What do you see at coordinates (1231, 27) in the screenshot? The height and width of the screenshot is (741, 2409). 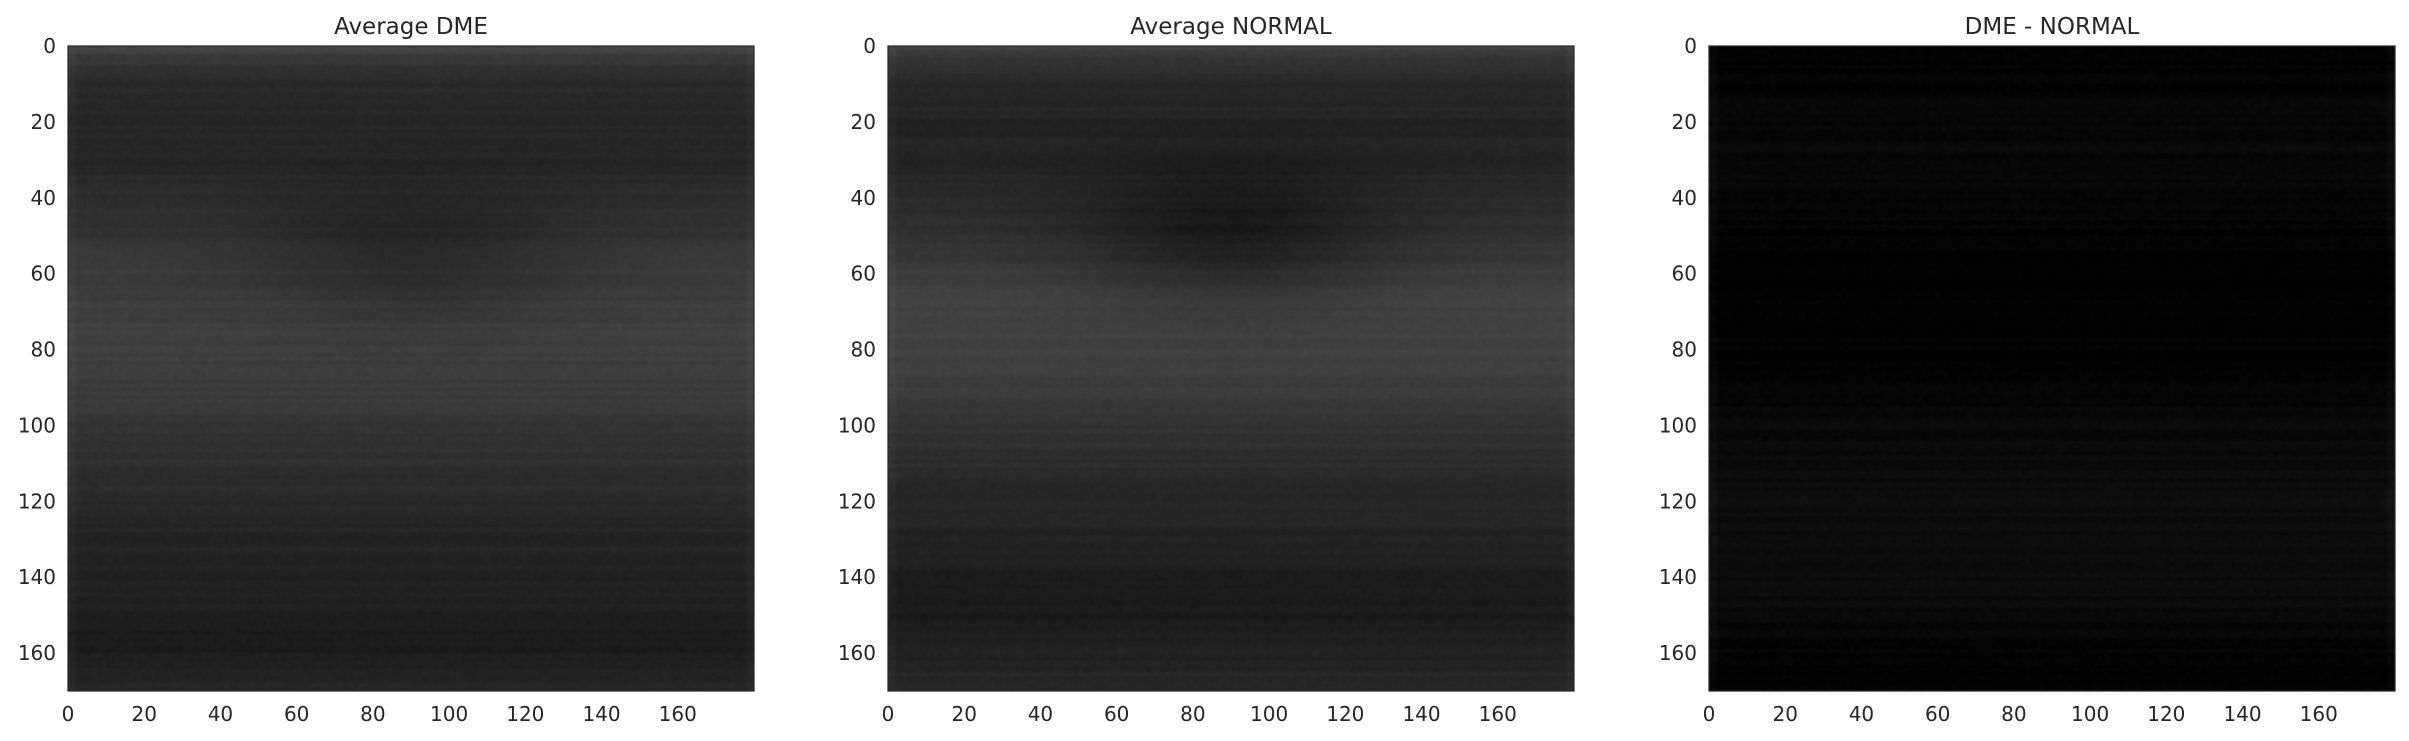 I see `panel-title: Average NORMAL` at bounding box center [1231, 27].